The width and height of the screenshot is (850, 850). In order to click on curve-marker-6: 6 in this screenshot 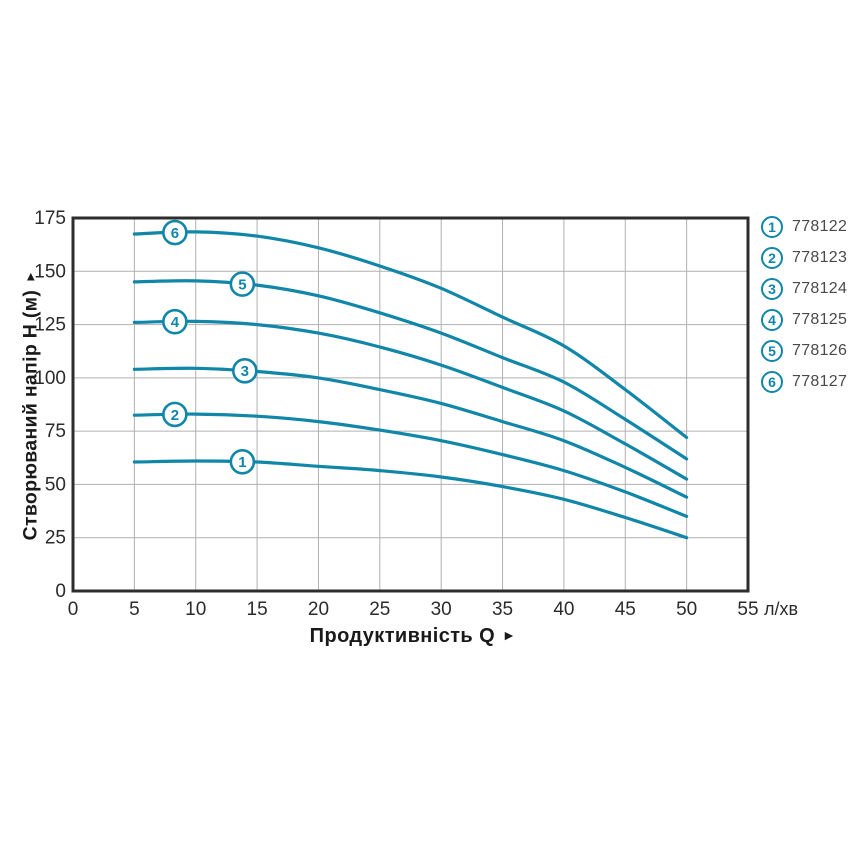, I will do `click(175, 232)`.